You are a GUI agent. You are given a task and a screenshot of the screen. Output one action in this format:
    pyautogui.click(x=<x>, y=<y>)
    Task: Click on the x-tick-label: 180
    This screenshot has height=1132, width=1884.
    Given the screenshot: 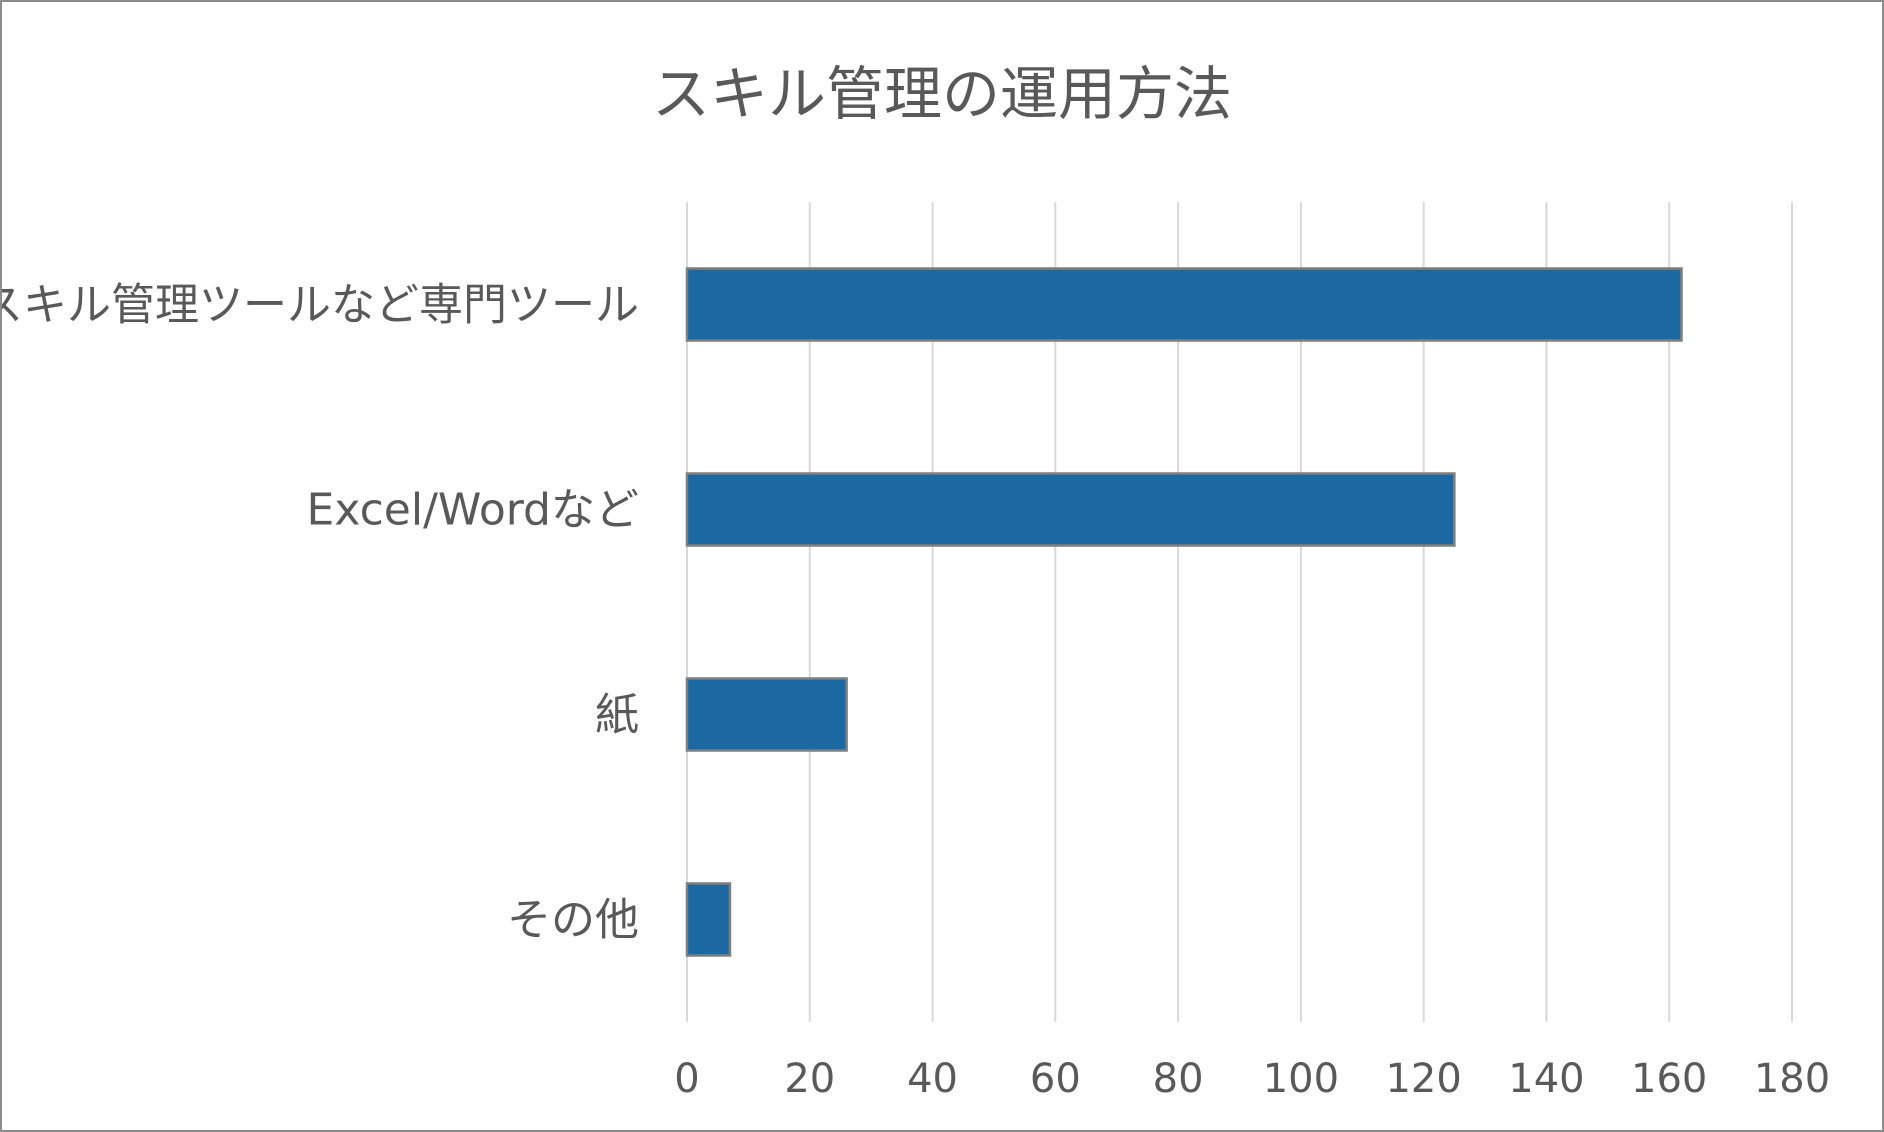 What is the action you would take?
    pyautogui.click(x=1792, y=1079)
    